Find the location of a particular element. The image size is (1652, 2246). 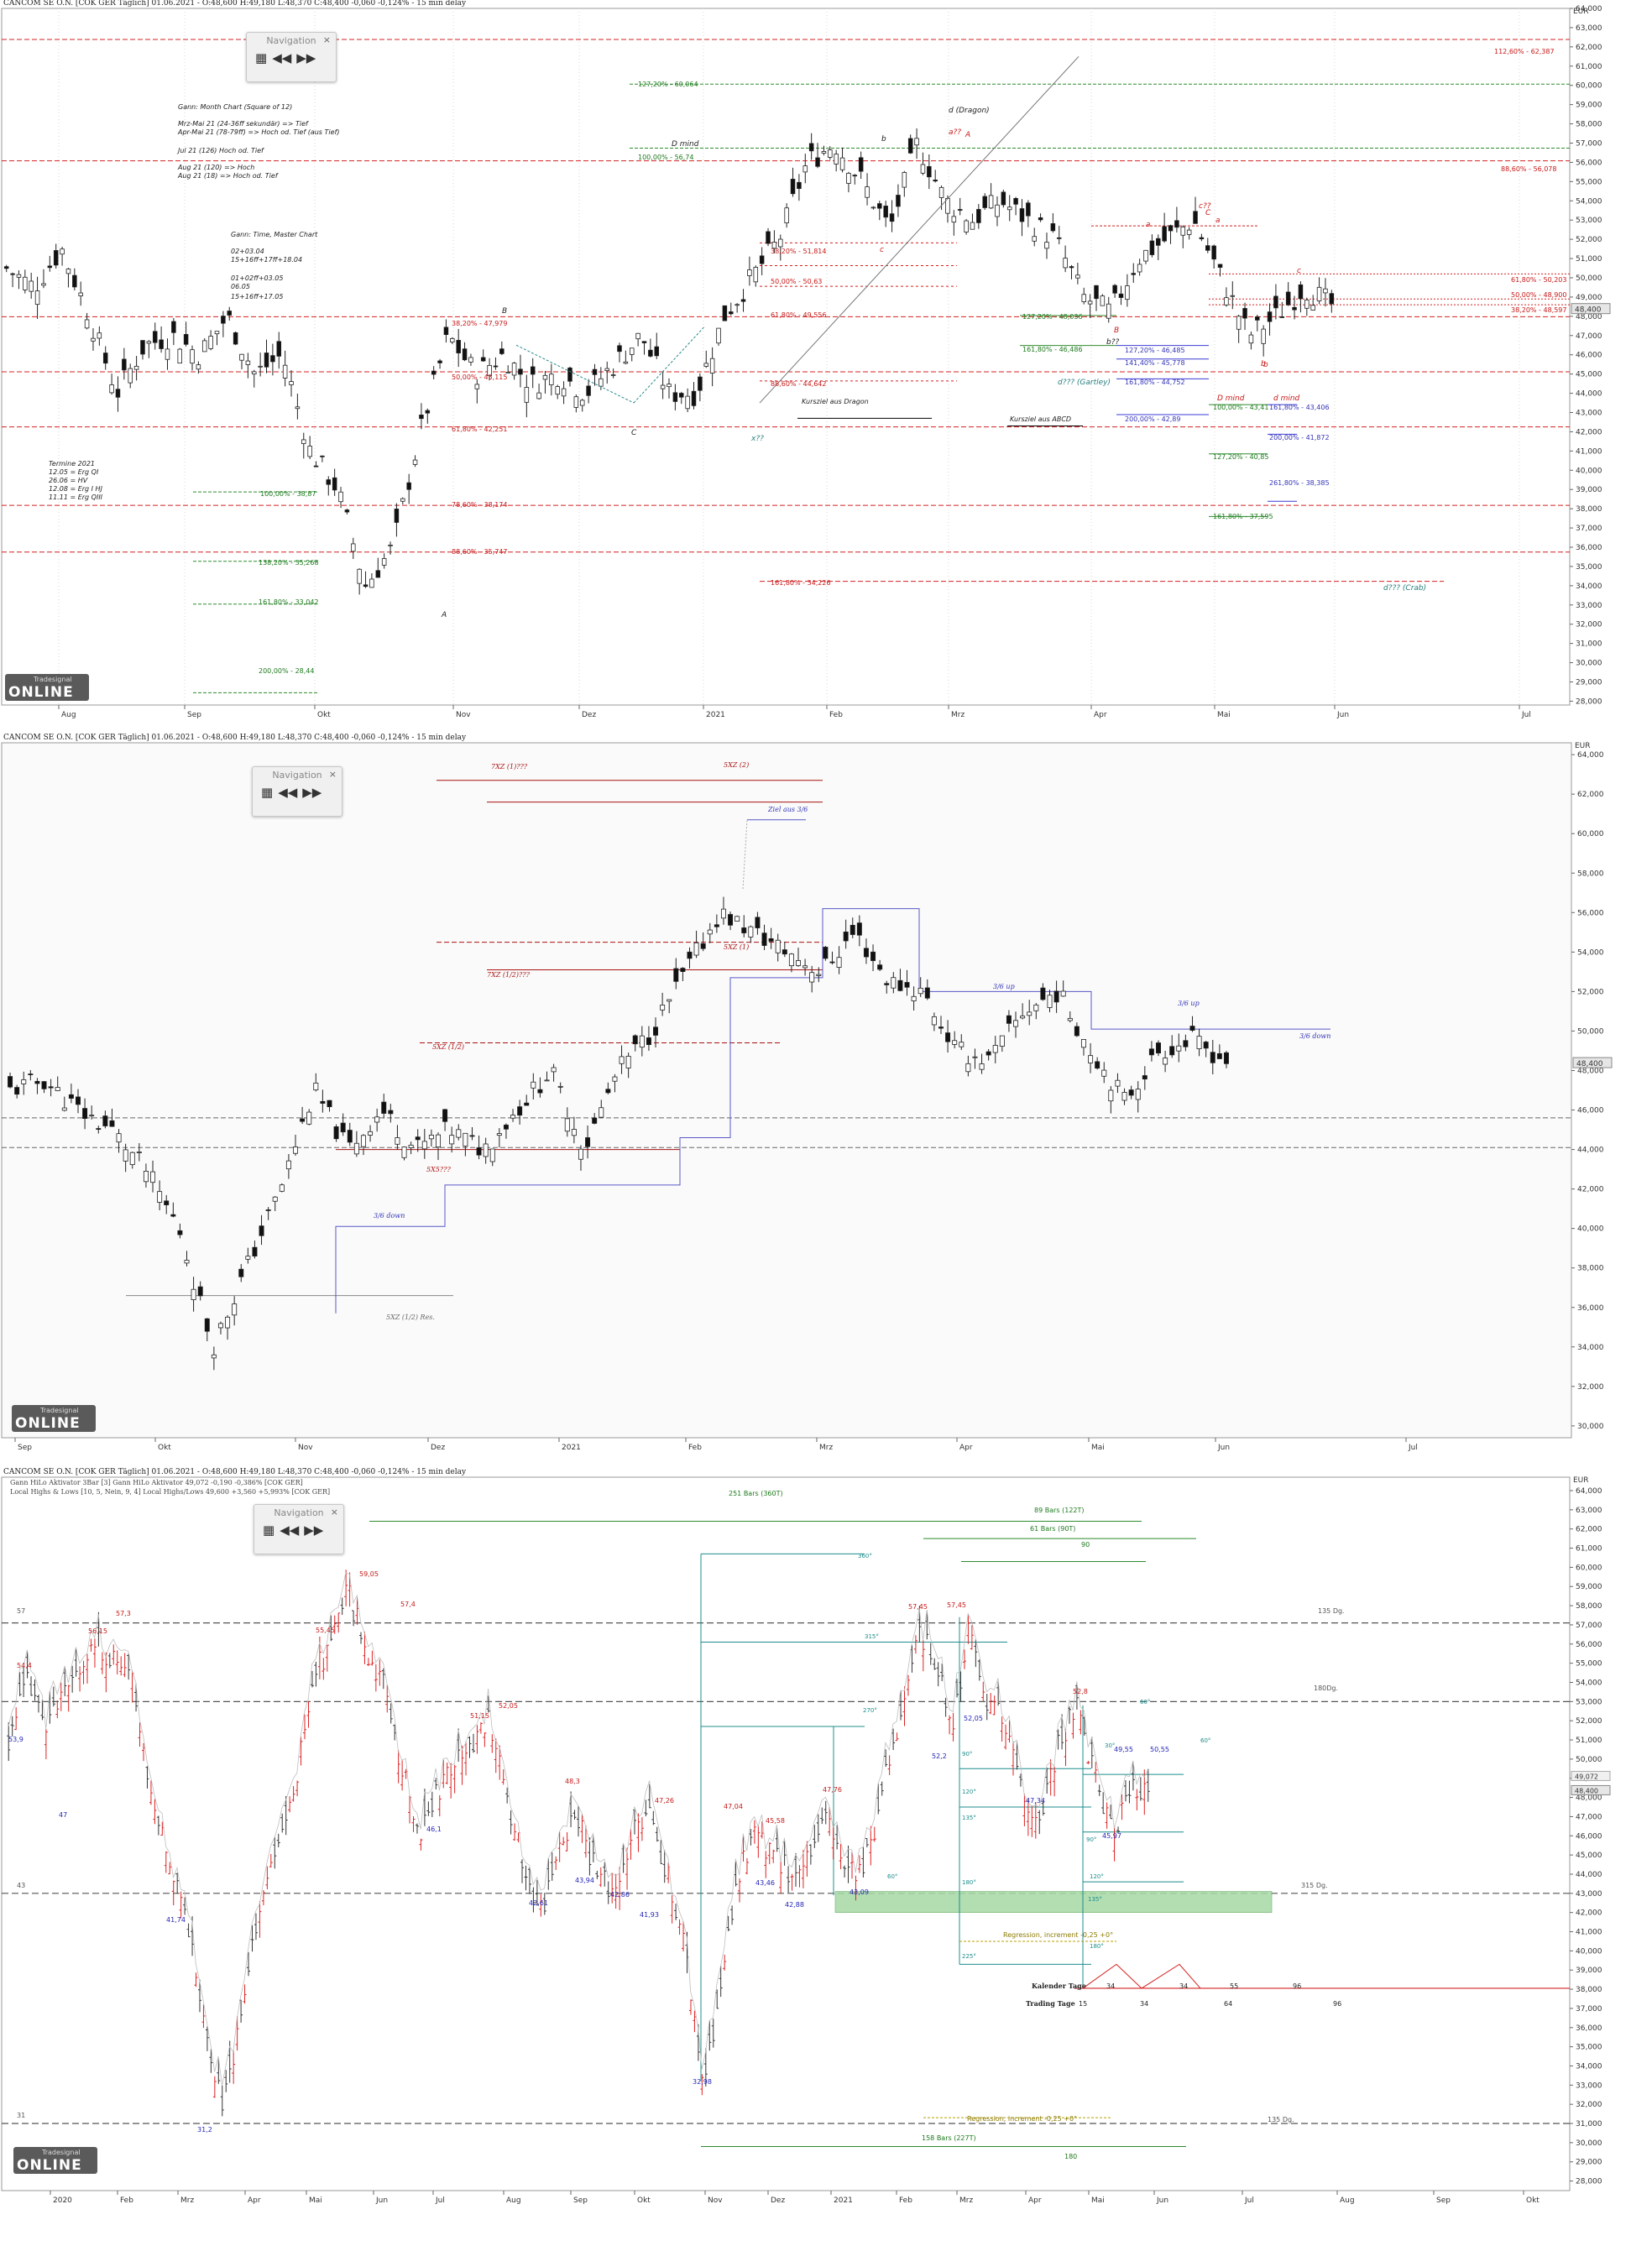

y-tick-label: 42,000 is located at coordinates (1589, 432).